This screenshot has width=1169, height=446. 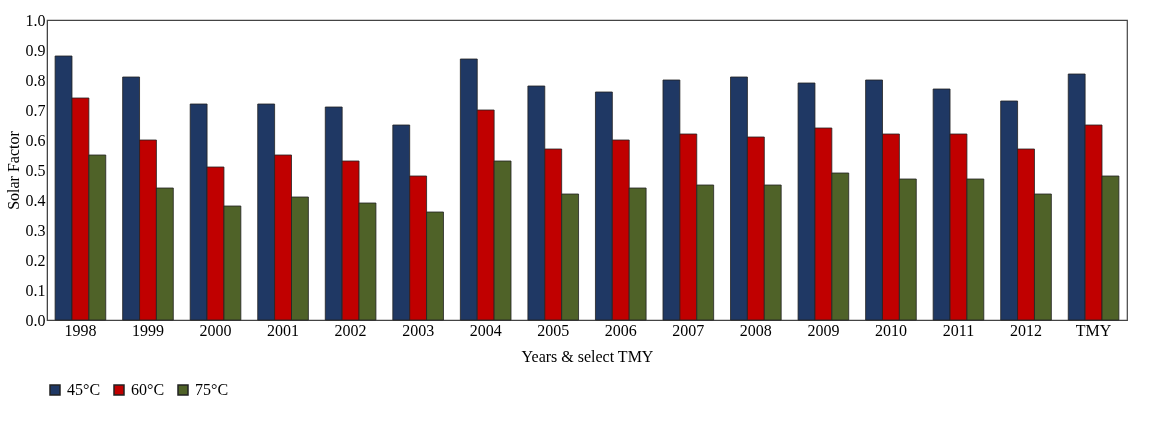 What do you see at coordinates (84, 389) in the screenshot?
I see `legend-label: 45°C` at bounding box center [84, 389].